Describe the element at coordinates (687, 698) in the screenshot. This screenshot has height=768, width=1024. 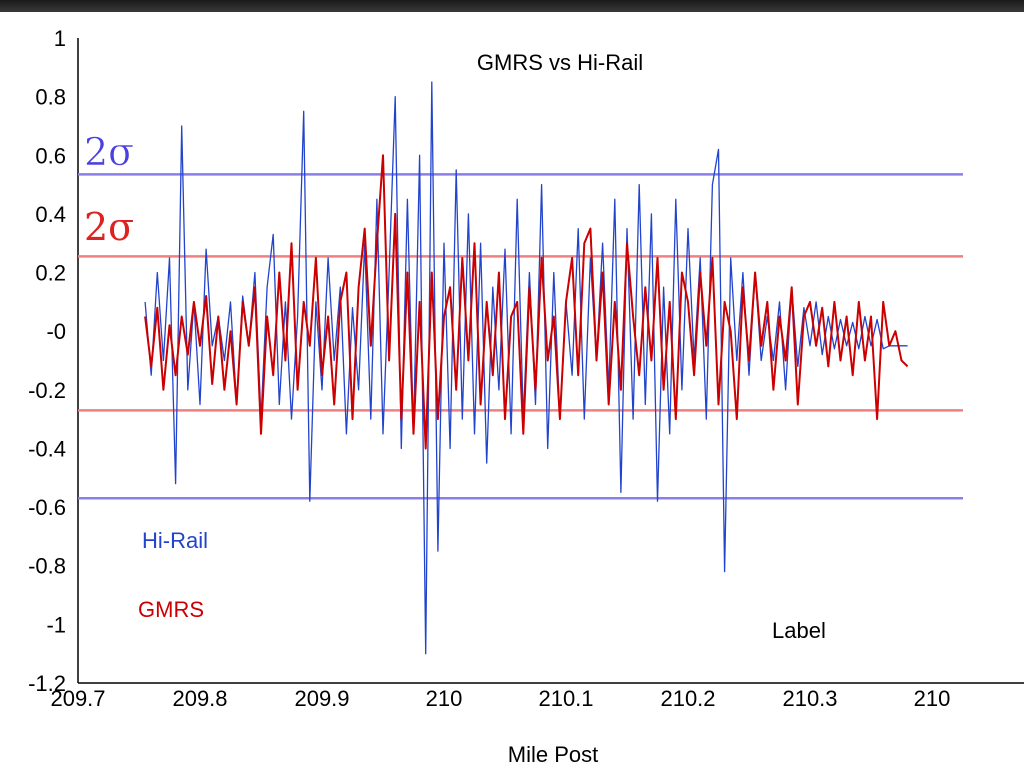
I see `x-tick-label: 210.2` at that location.